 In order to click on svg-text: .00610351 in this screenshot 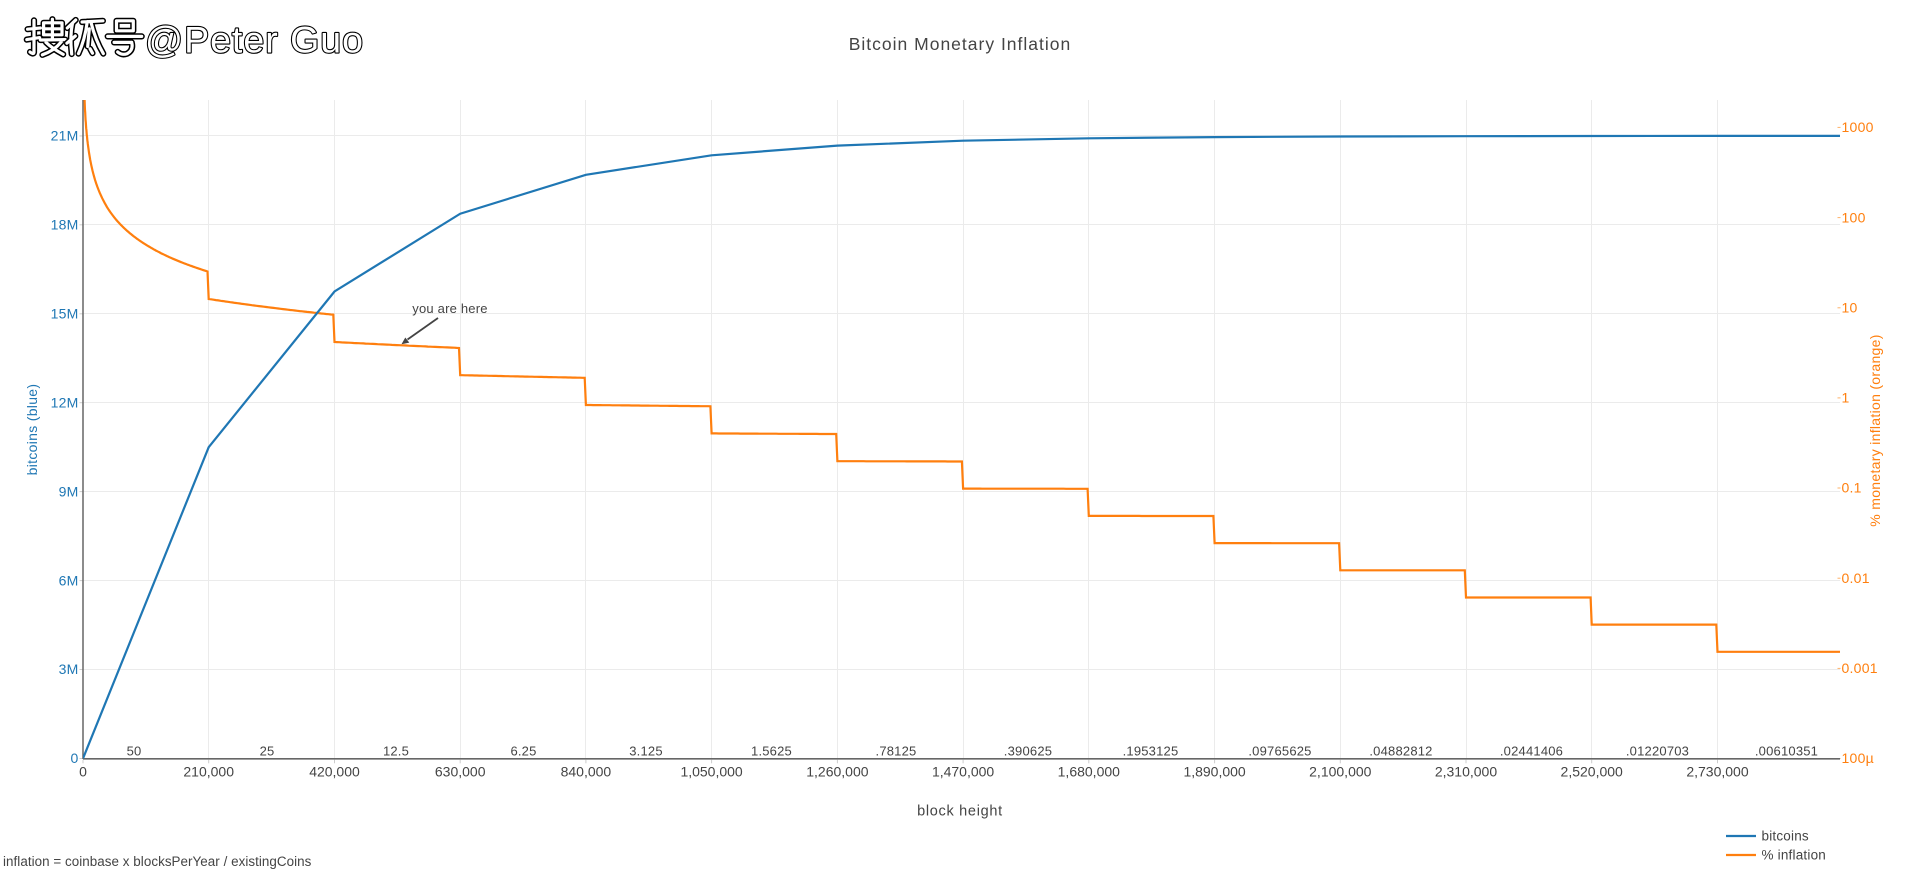, I will do `click(1786, 751)`.